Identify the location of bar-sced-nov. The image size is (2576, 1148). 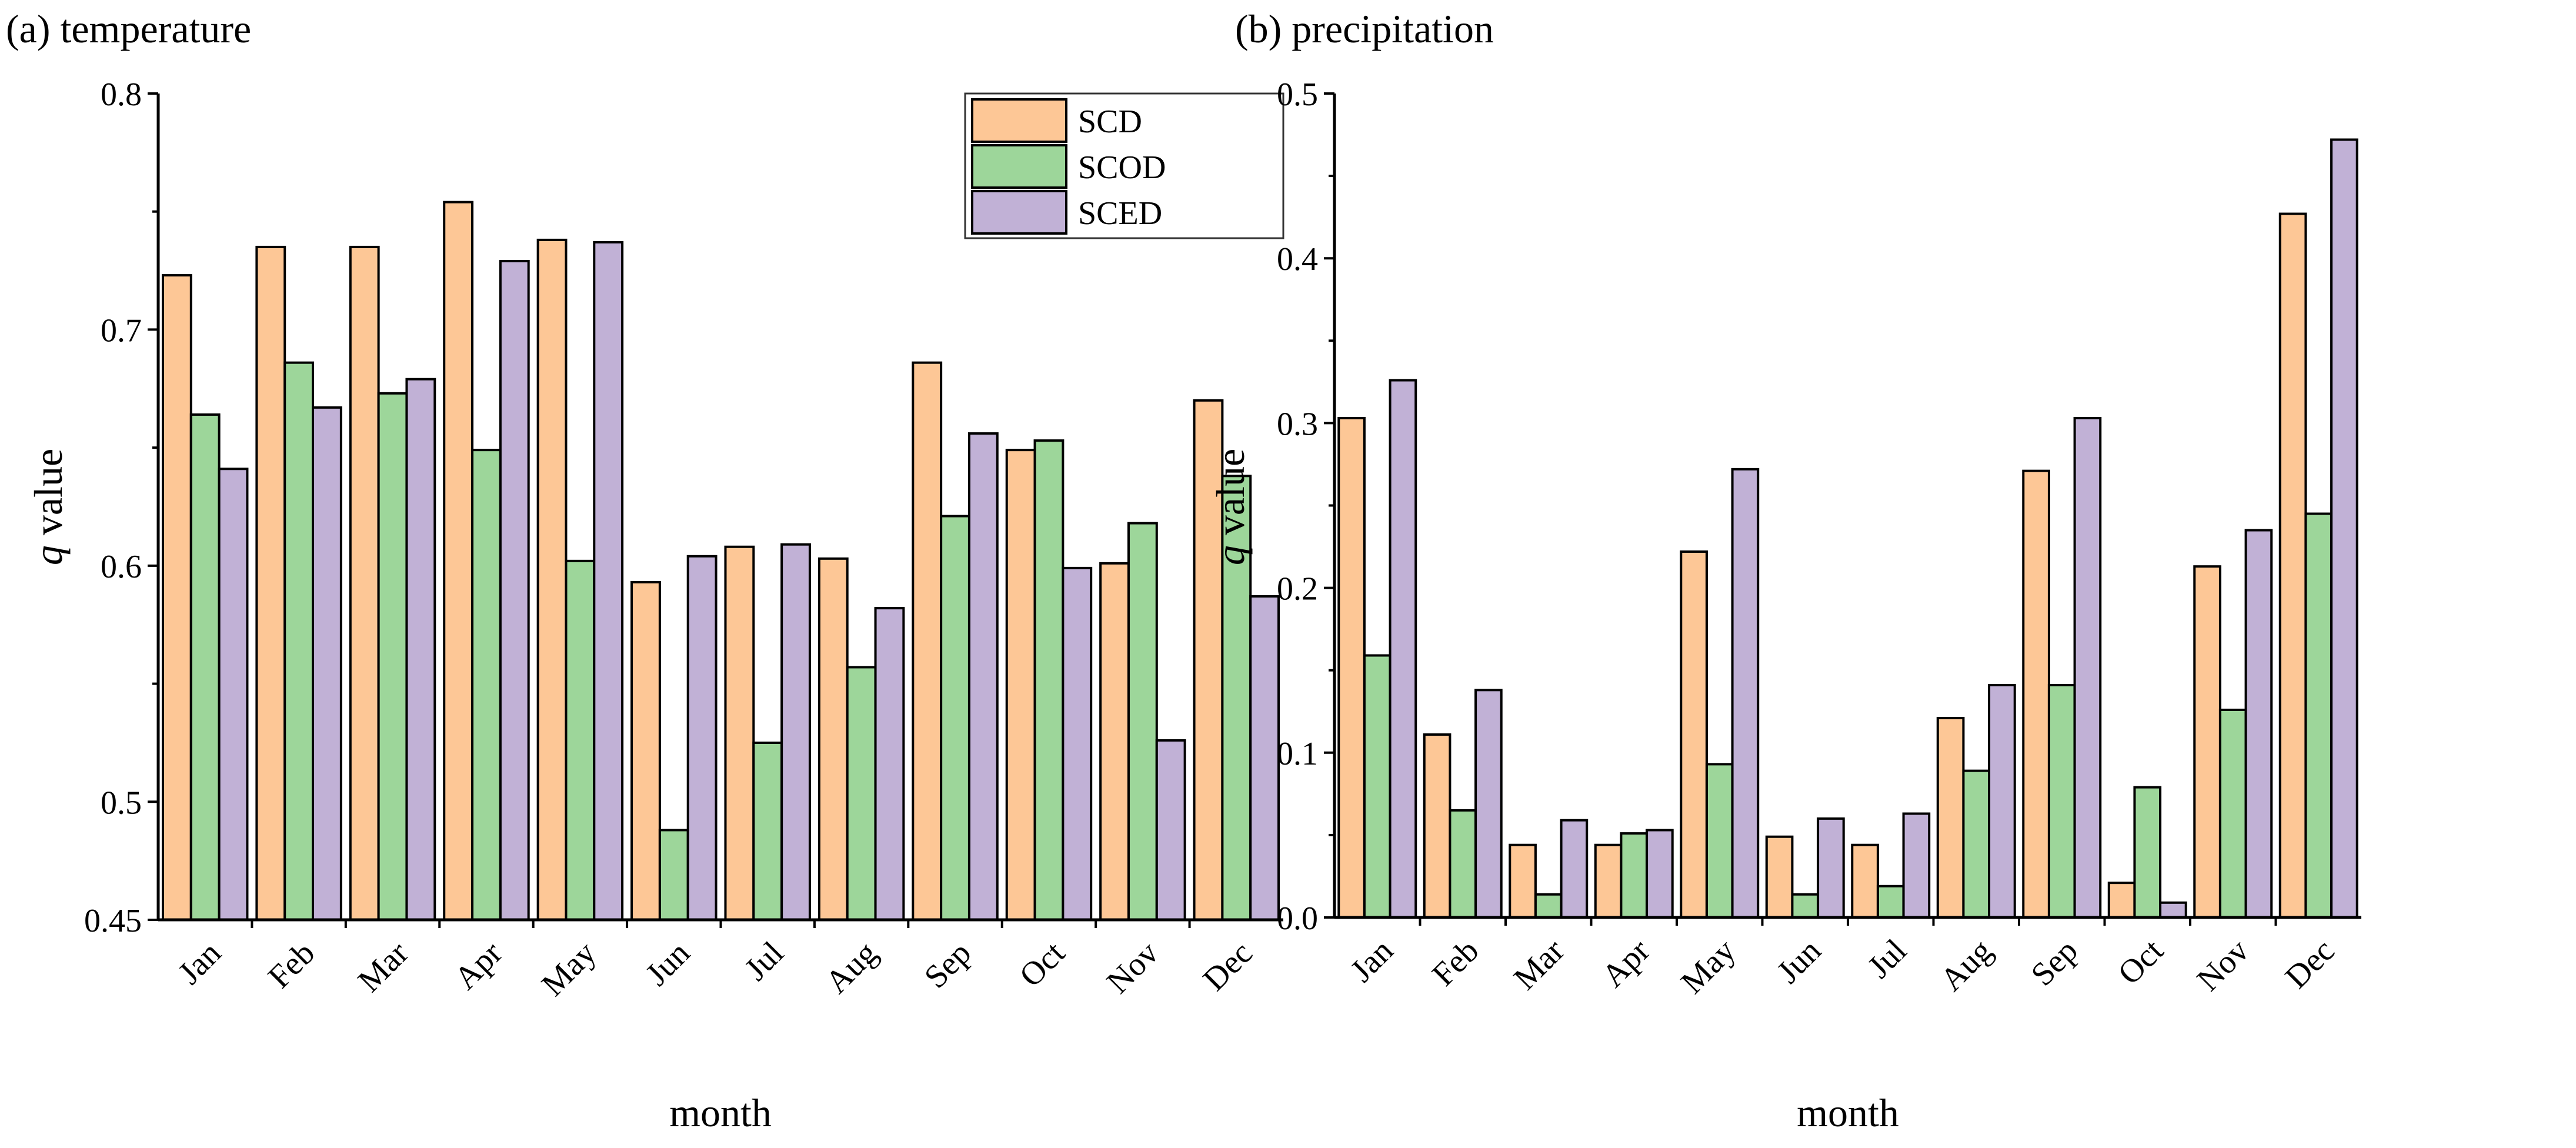
(1170, 831).